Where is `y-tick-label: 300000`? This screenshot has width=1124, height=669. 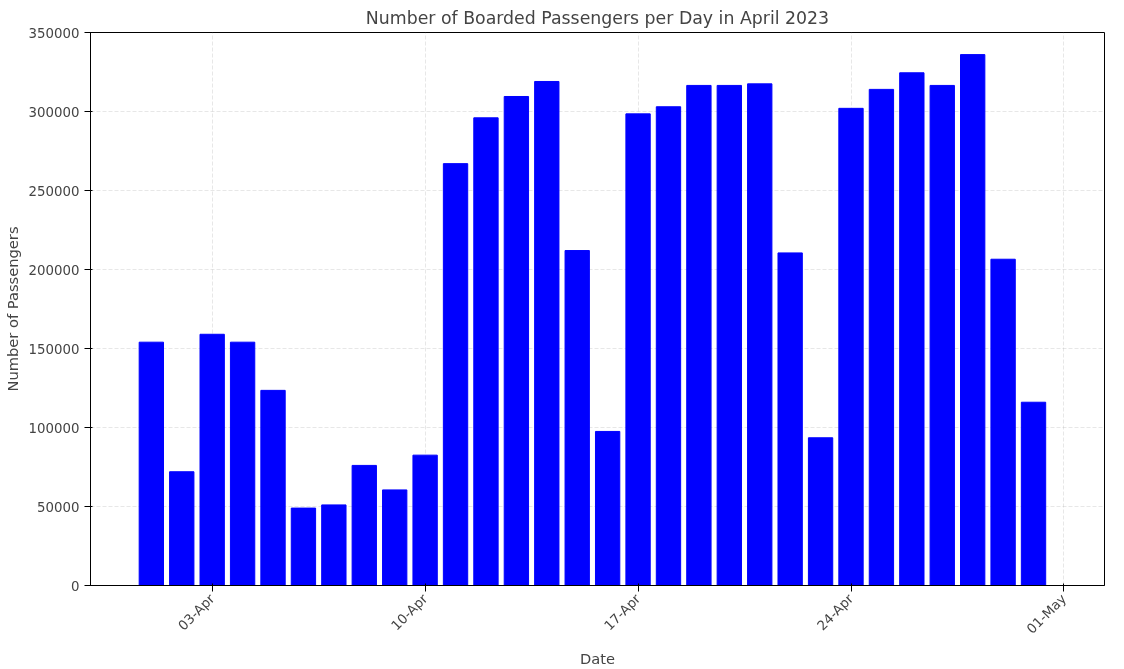 y-tick-label: 300000 is located at coordinates (54, 112).